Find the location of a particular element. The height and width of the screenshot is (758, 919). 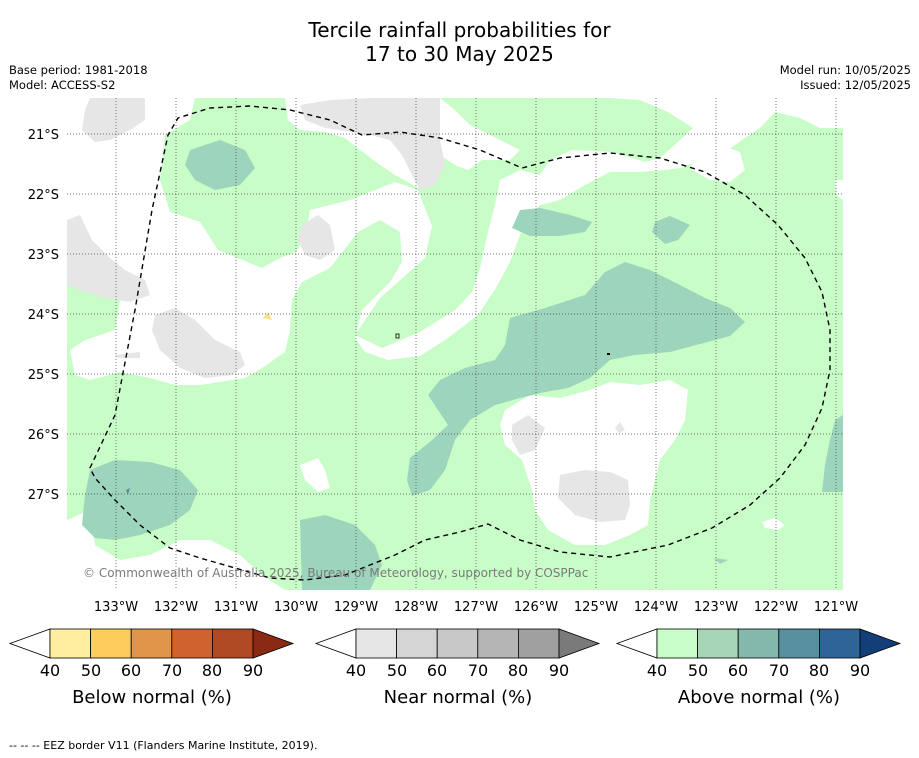

lat-label: 24°S is located at coordinates (43, 315).